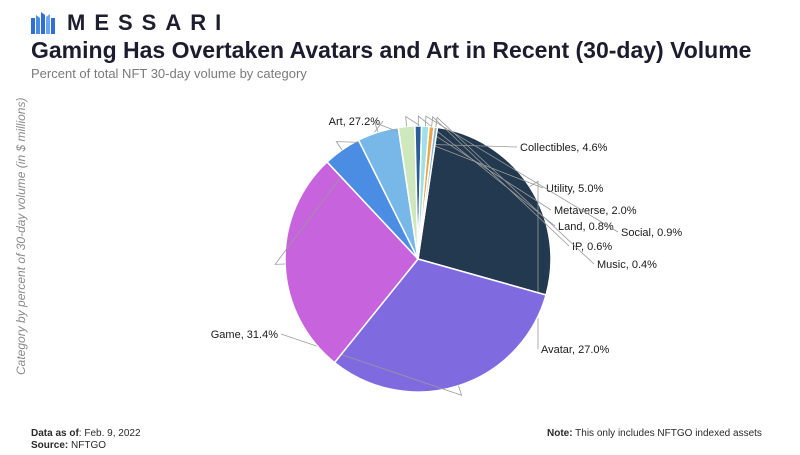 This screenshot has height=455, width=800. I want to click on messari-logo-icon, so click(43, 23).